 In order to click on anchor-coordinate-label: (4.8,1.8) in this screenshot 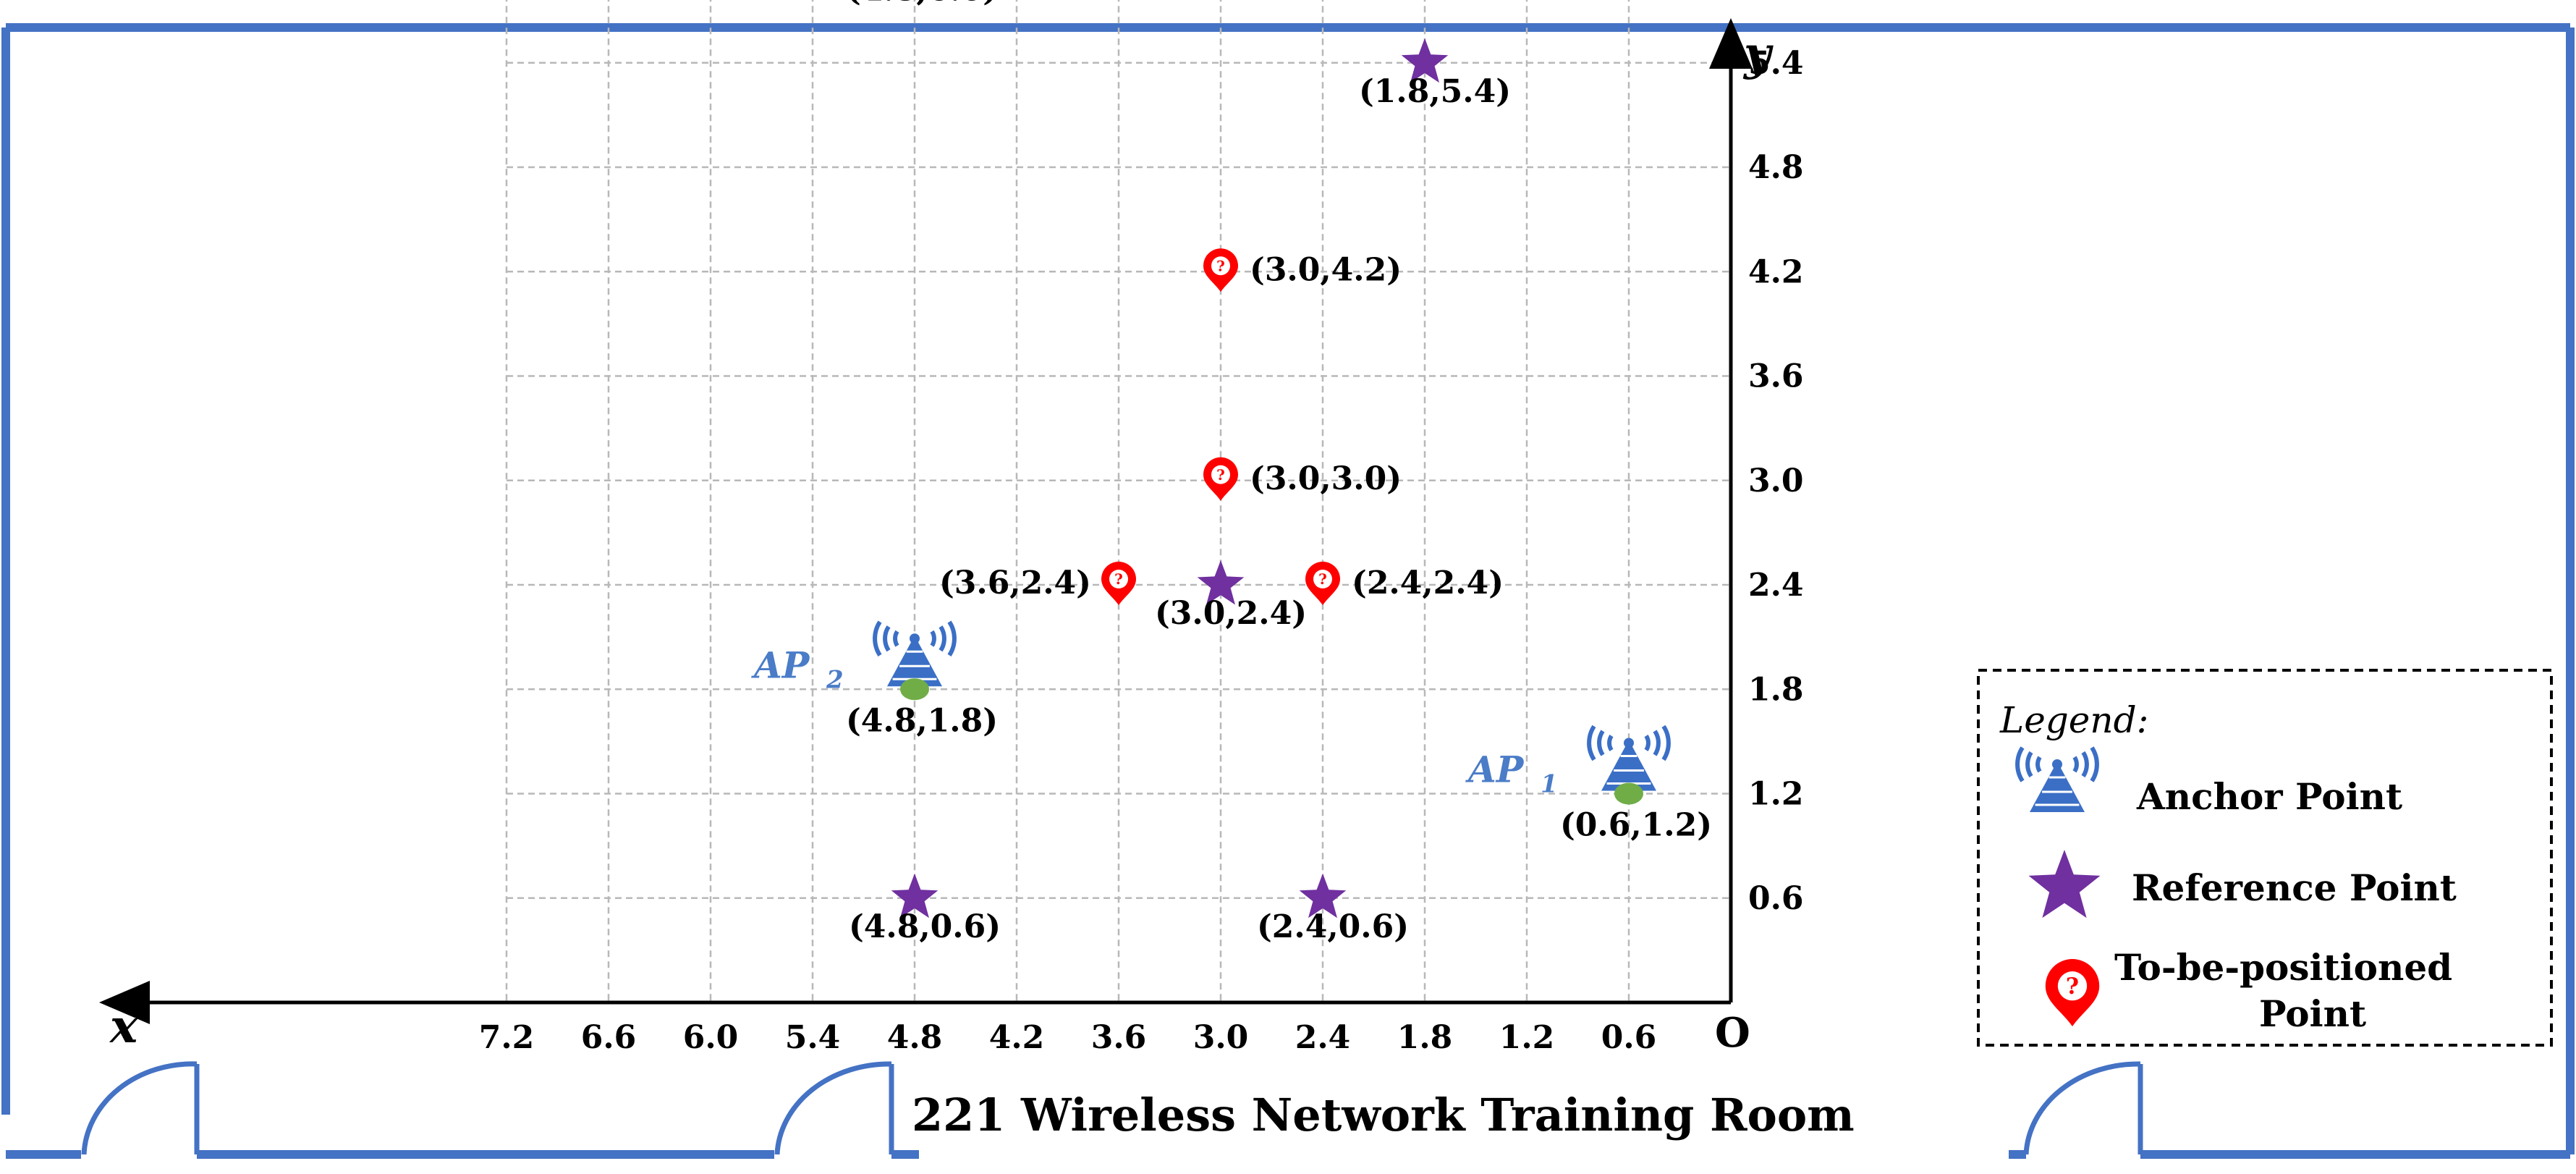, I will do `click(922, 720)`.